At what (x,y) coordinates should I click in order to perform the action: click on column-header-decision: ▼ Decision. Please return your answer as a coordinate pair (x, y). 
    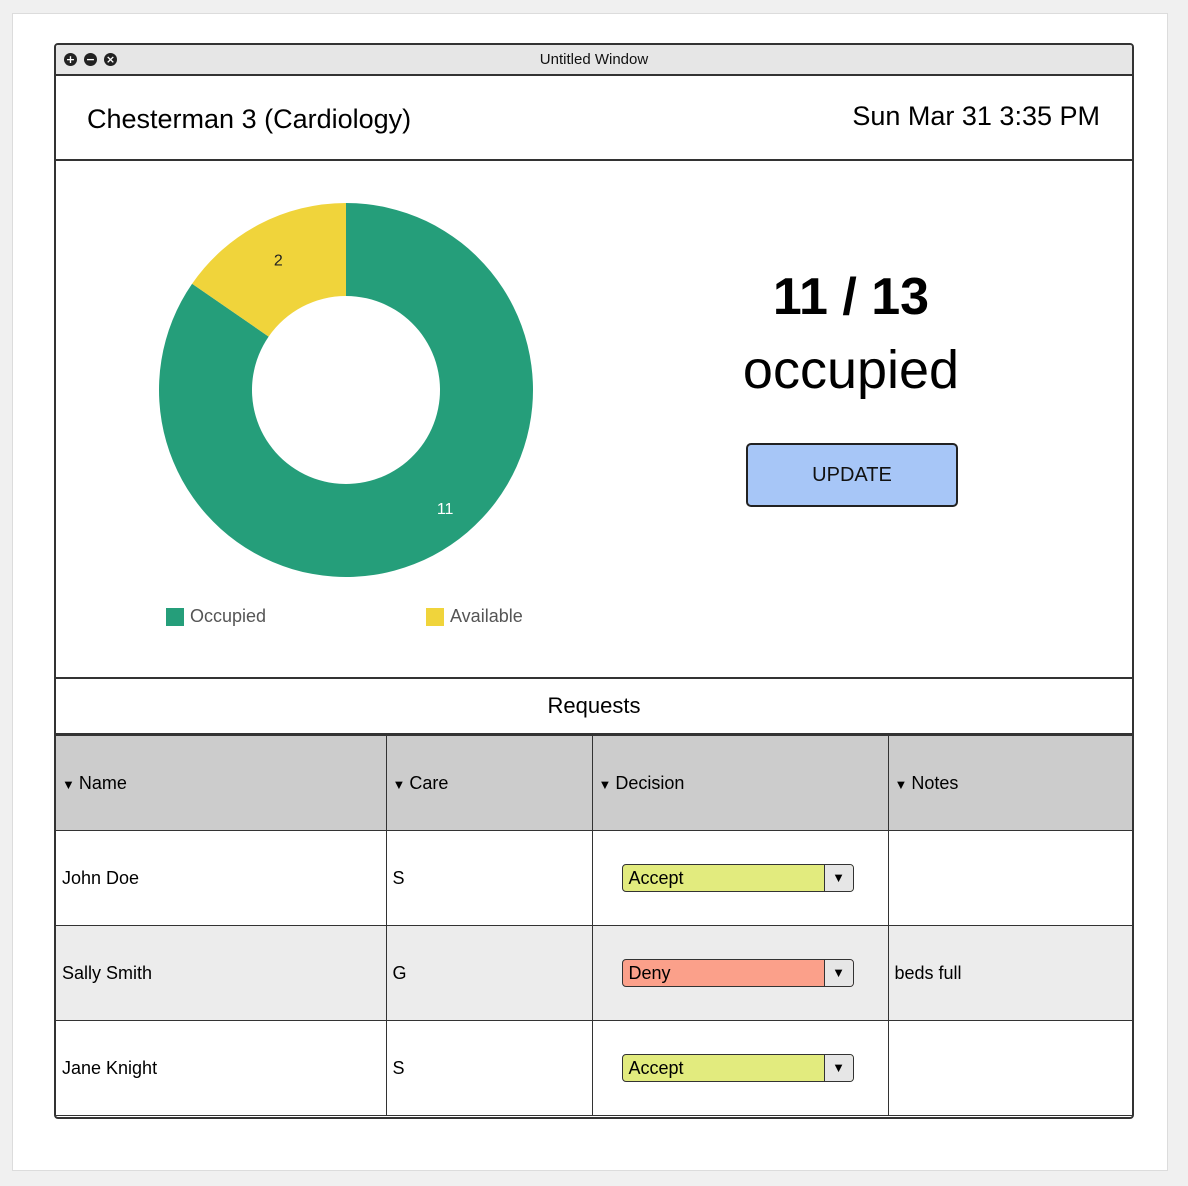
    Looking at the image, I should click on (740, 783).